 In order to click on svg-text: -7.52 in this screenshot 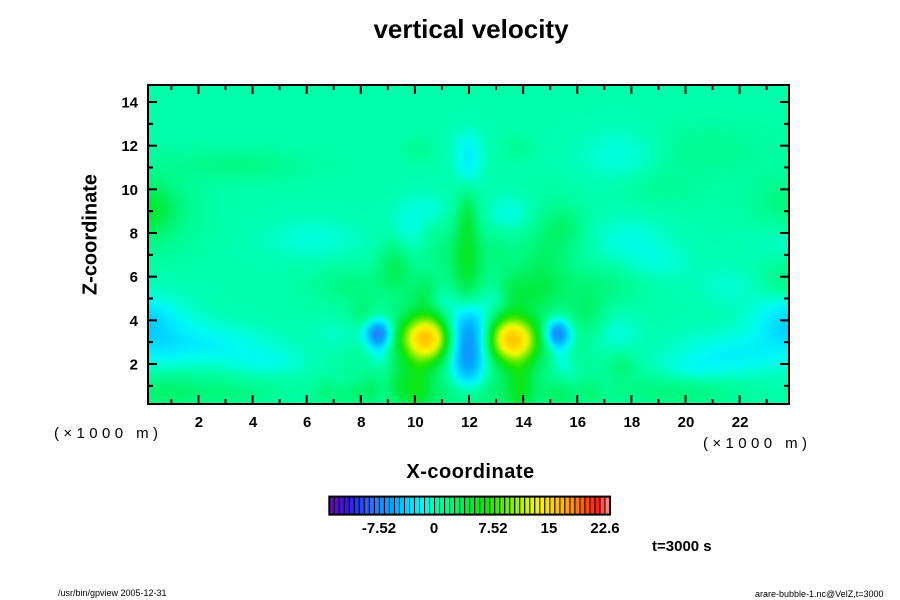, I will do `click(379, 528)`.